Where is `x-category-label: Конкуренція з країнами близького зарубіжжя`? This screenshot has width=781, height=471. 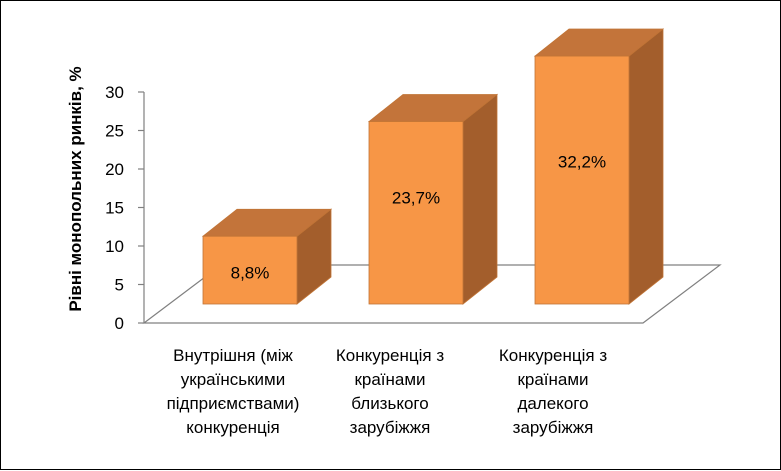 x-category-label: Конкуренція з країнами близького зарубіжжя is located at coordinates (390, 391).